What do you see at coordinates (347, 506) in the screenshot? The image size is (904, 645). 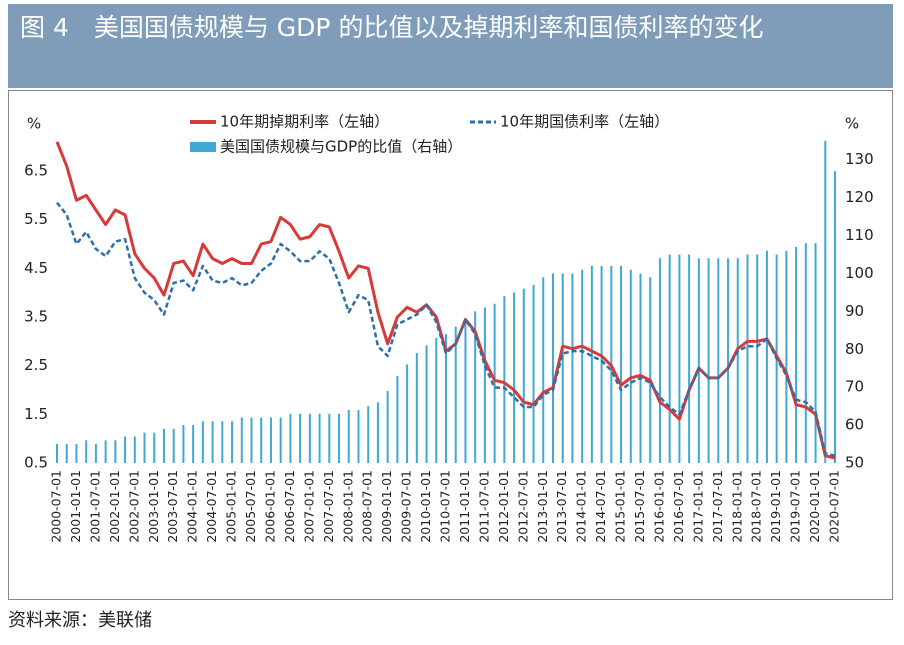 I see `x-tick-label: 2008-01-01` at bounding box center [347, 506].